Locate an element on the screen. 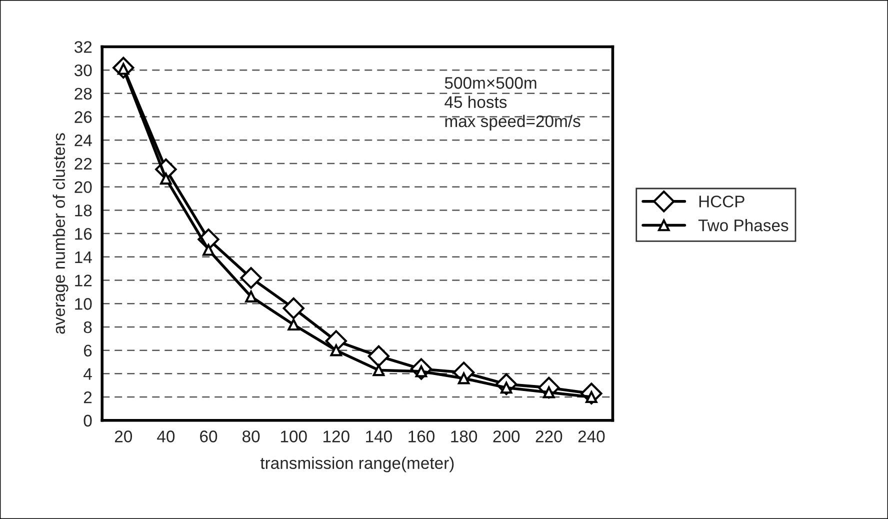 The height and width of the screenshot is (519, 888). x-tick-label: 220 is located at coordinates (549, 436).